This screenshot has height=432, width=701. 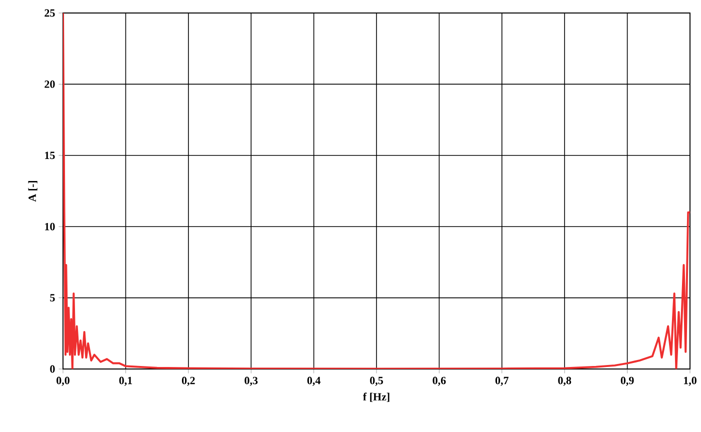 What do you see at coordinates (690, 381) in the screenshot?
I see `x-tick-label: 1,0` at bounding box center [690, 381].